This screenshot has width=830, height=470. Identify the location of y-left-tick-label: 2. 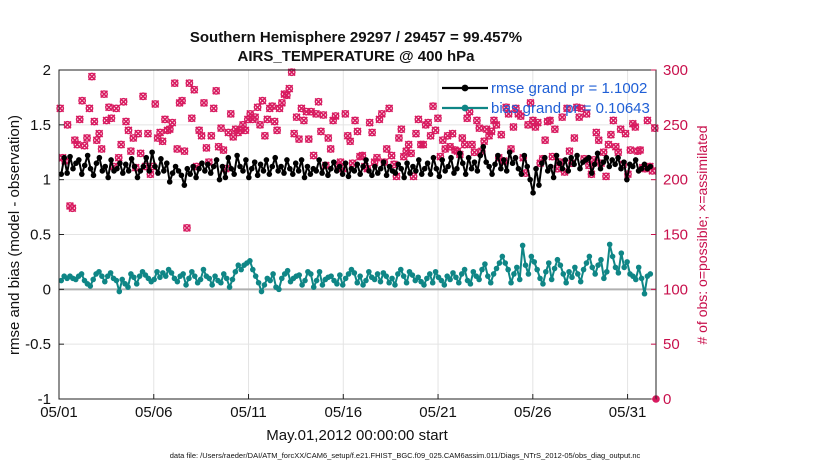
(47, 70).